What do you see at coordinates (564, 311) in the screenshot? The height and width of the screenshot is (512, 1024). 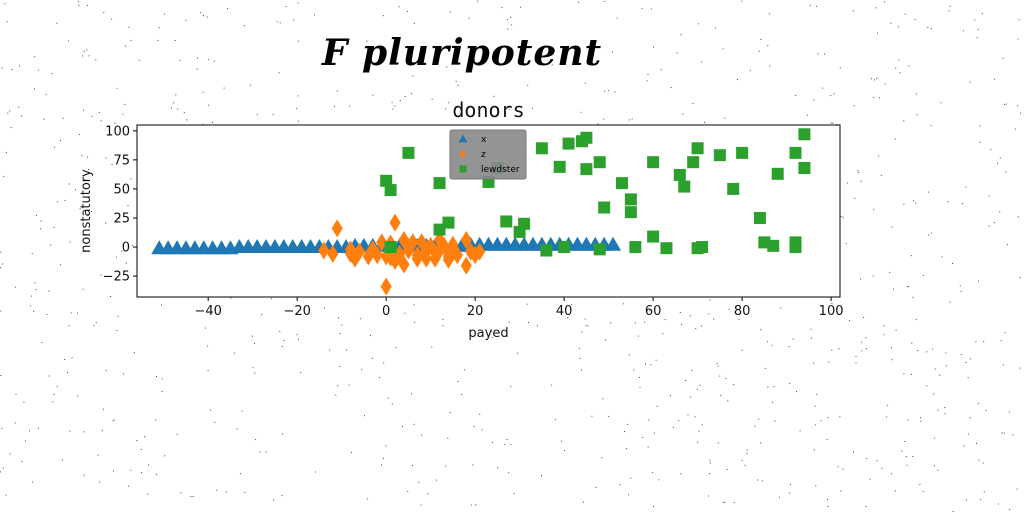 I see `x-tick-label: 40` at bounding box center [564, 311].